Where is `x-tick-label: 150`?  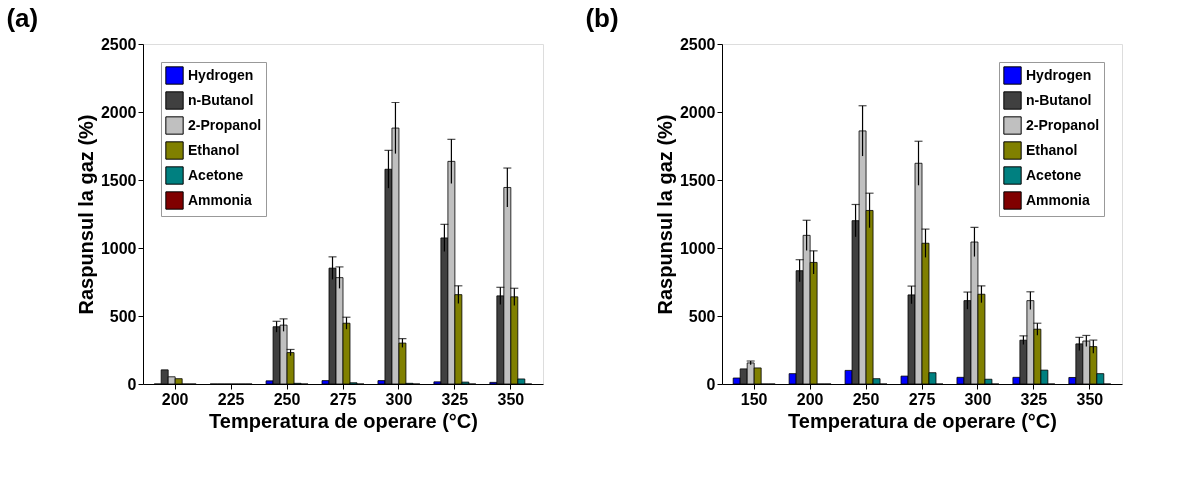 x-tick-label: 150 is located at coordinates (754, 399).